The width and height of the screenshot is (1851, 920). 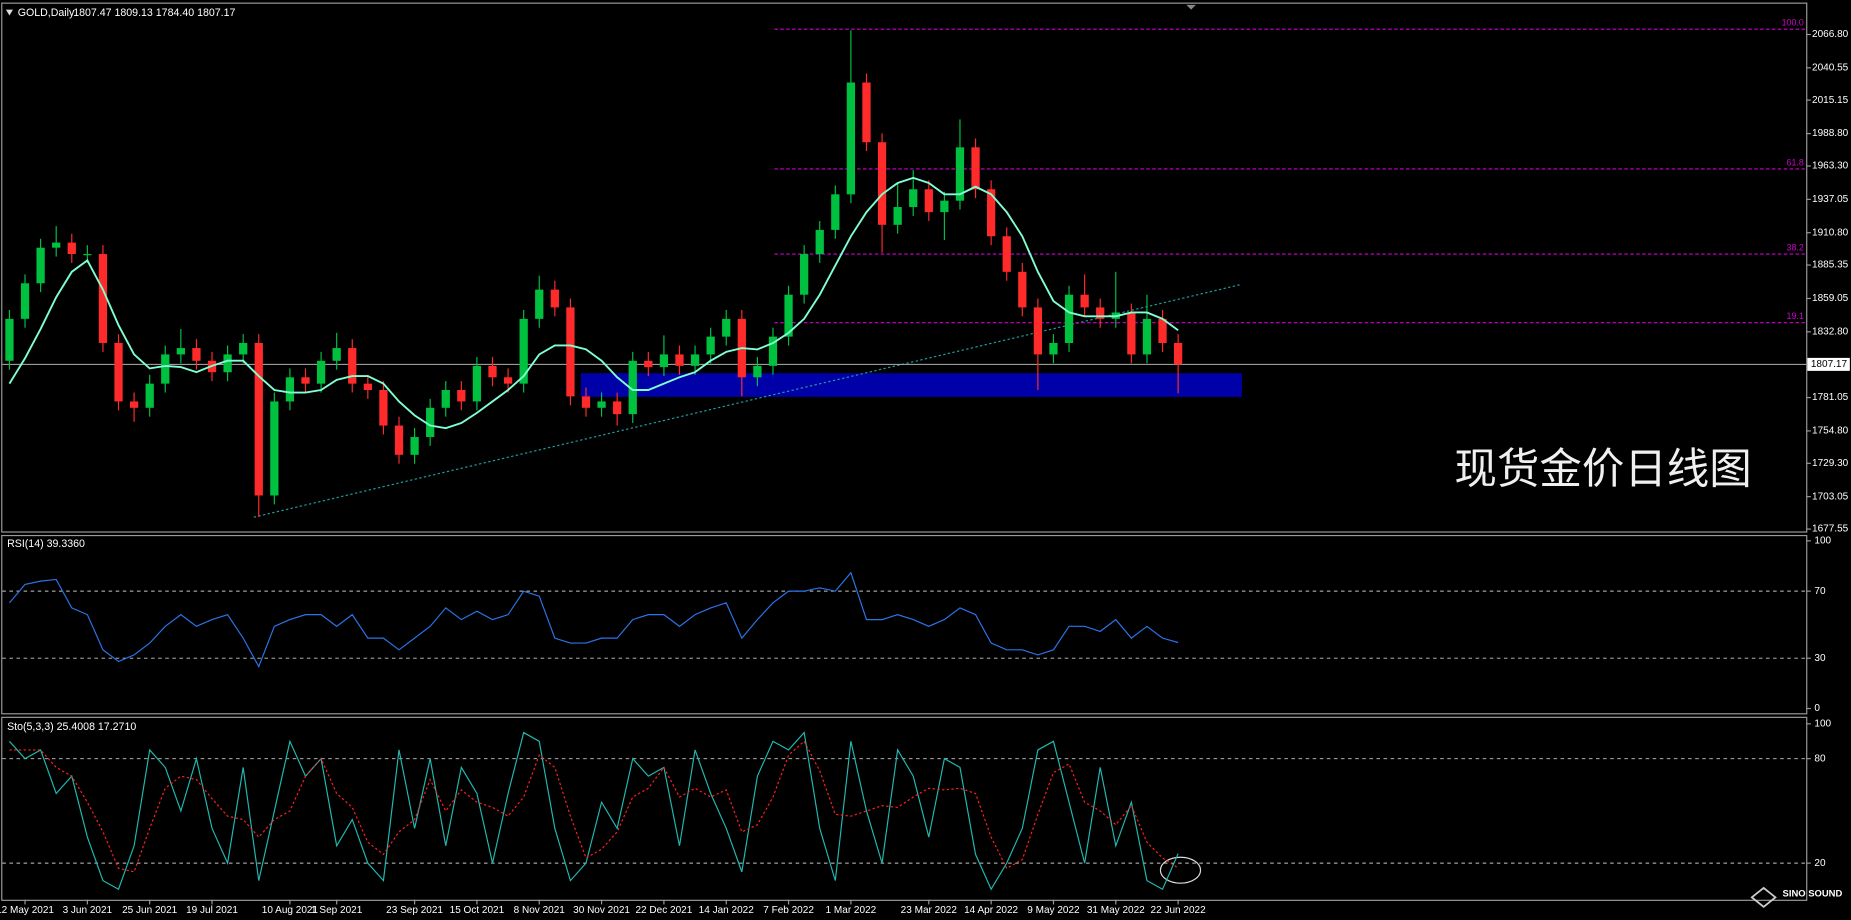 I want to click on y-tick-label: 20, so click(x=1820, y=863).